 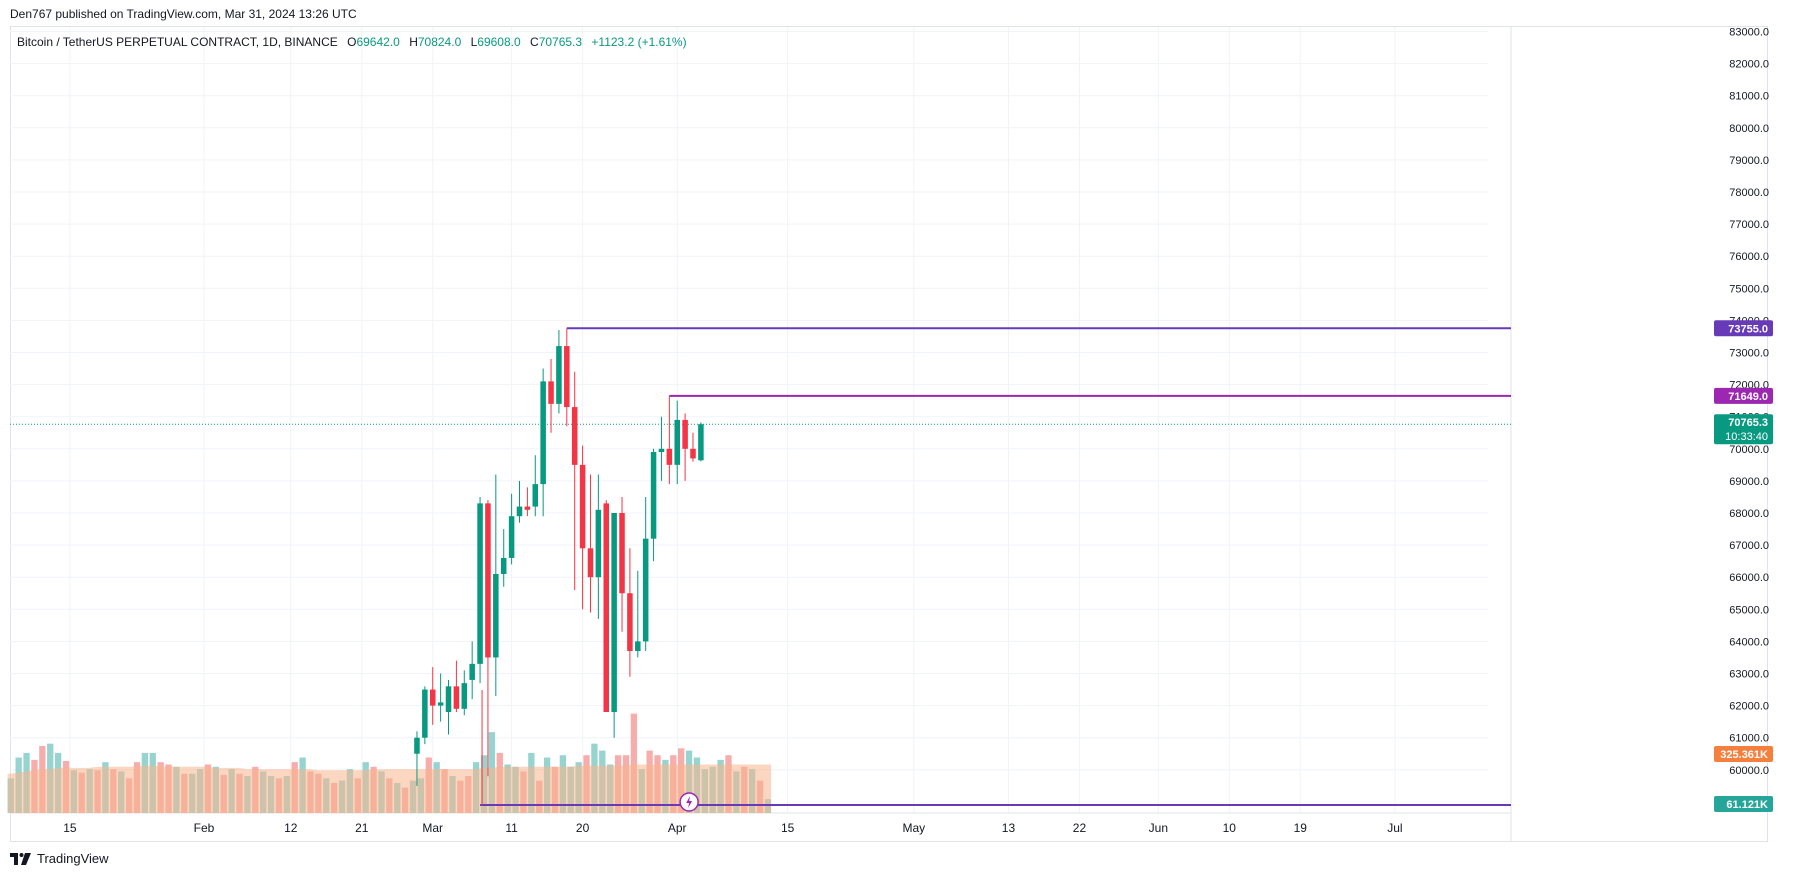 What do you see at coordinates (1749, 707) in the screenshot?
I see `price-tick-label: 62000.0` at bounding box center [1749, 707].